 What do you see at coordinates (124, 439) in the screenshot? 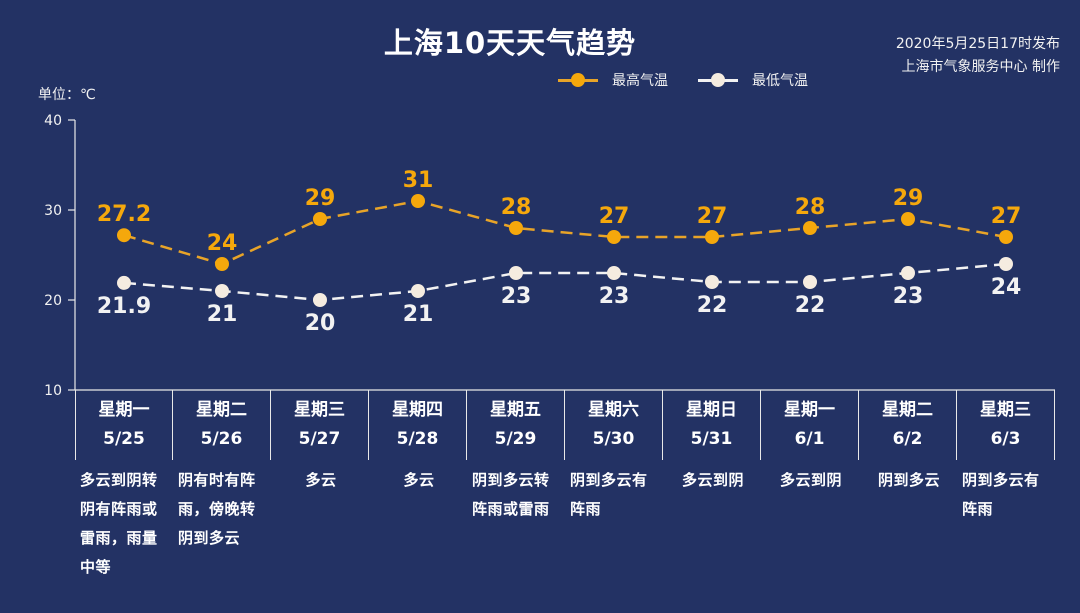
I see `date-label: 5/25` at bounding box center [124, 439].